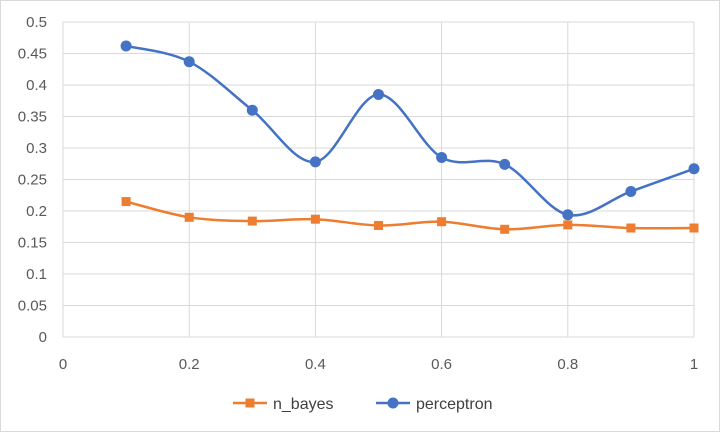  What do you see at coordinates (189, 364) in the screenshot?
I see `x-tick-label: 0.2` at bounding box center [189, 364].